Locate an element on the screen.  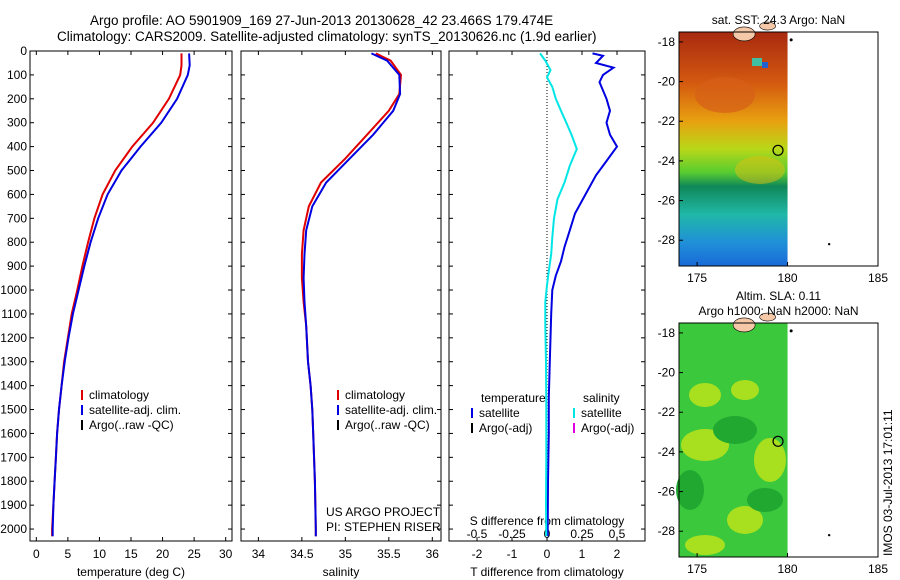
map-title: Argo h1000: NaN h2000: NaN is located at coordinates (778, 311).